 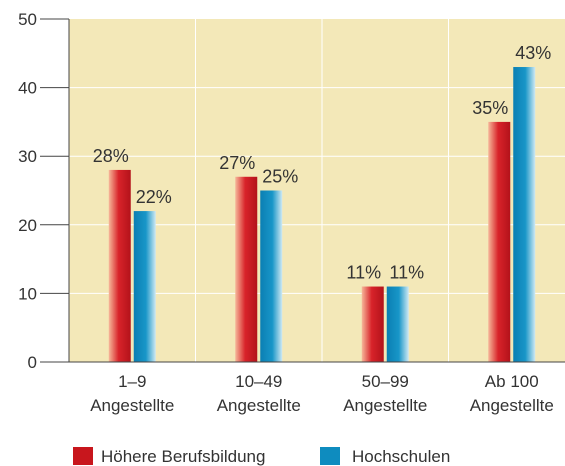 I want to click on x-tick-label-1-0: 10–49, so click(x=258, y=381).